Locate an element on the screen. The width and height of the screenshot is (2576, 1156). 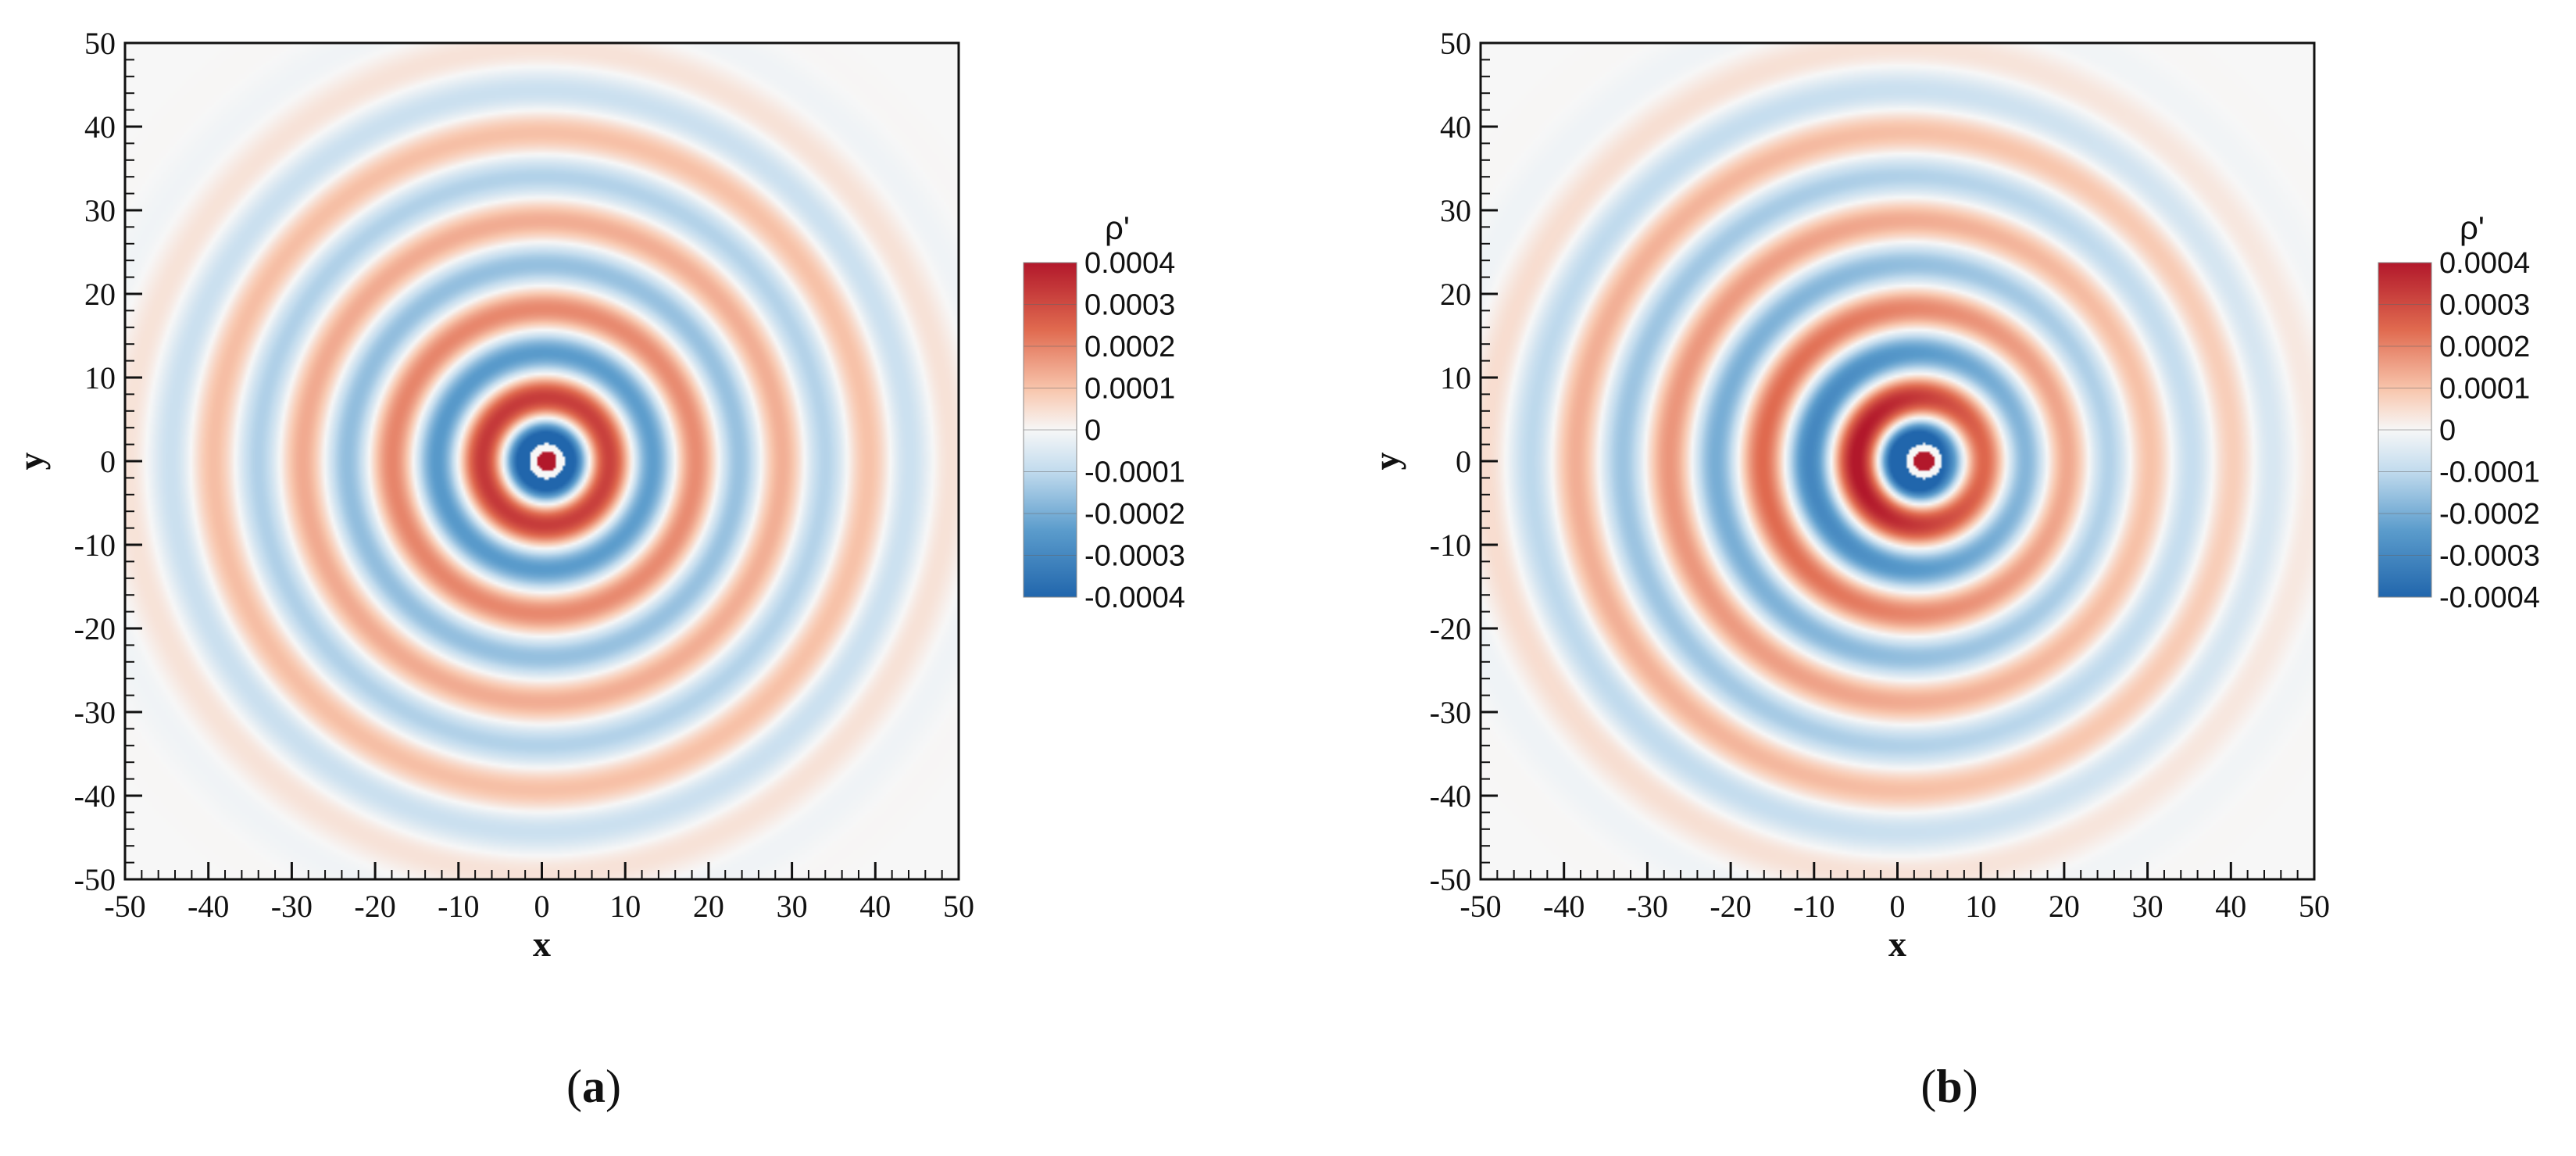
panel-b-y-axis-label: y is located at coordinates (1387, 462).